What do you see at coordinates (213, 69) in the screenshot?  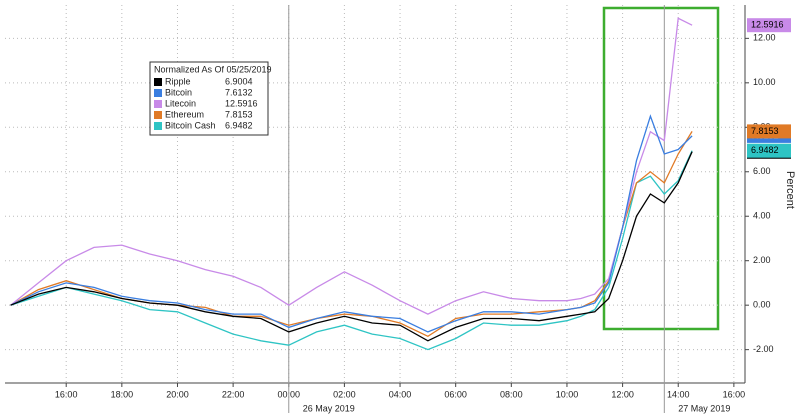 I see `legend-title: Normalized As Of 05/25/2019` at bounding box center [213, 69].